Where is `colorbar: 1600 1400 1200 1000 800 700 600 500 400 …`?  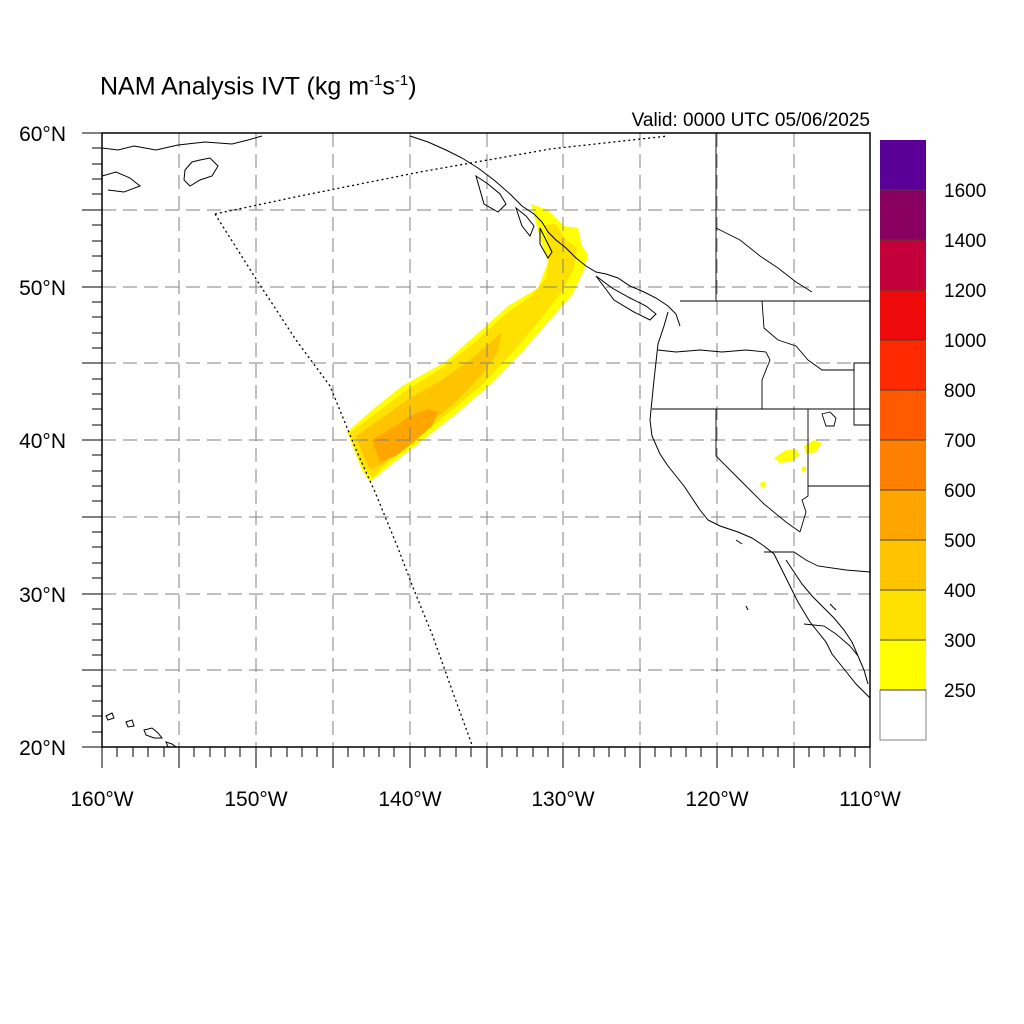 colorbar: 1600 1400 1200 1000 800 700 600 500 400 … is located at coordinates (932, 440).